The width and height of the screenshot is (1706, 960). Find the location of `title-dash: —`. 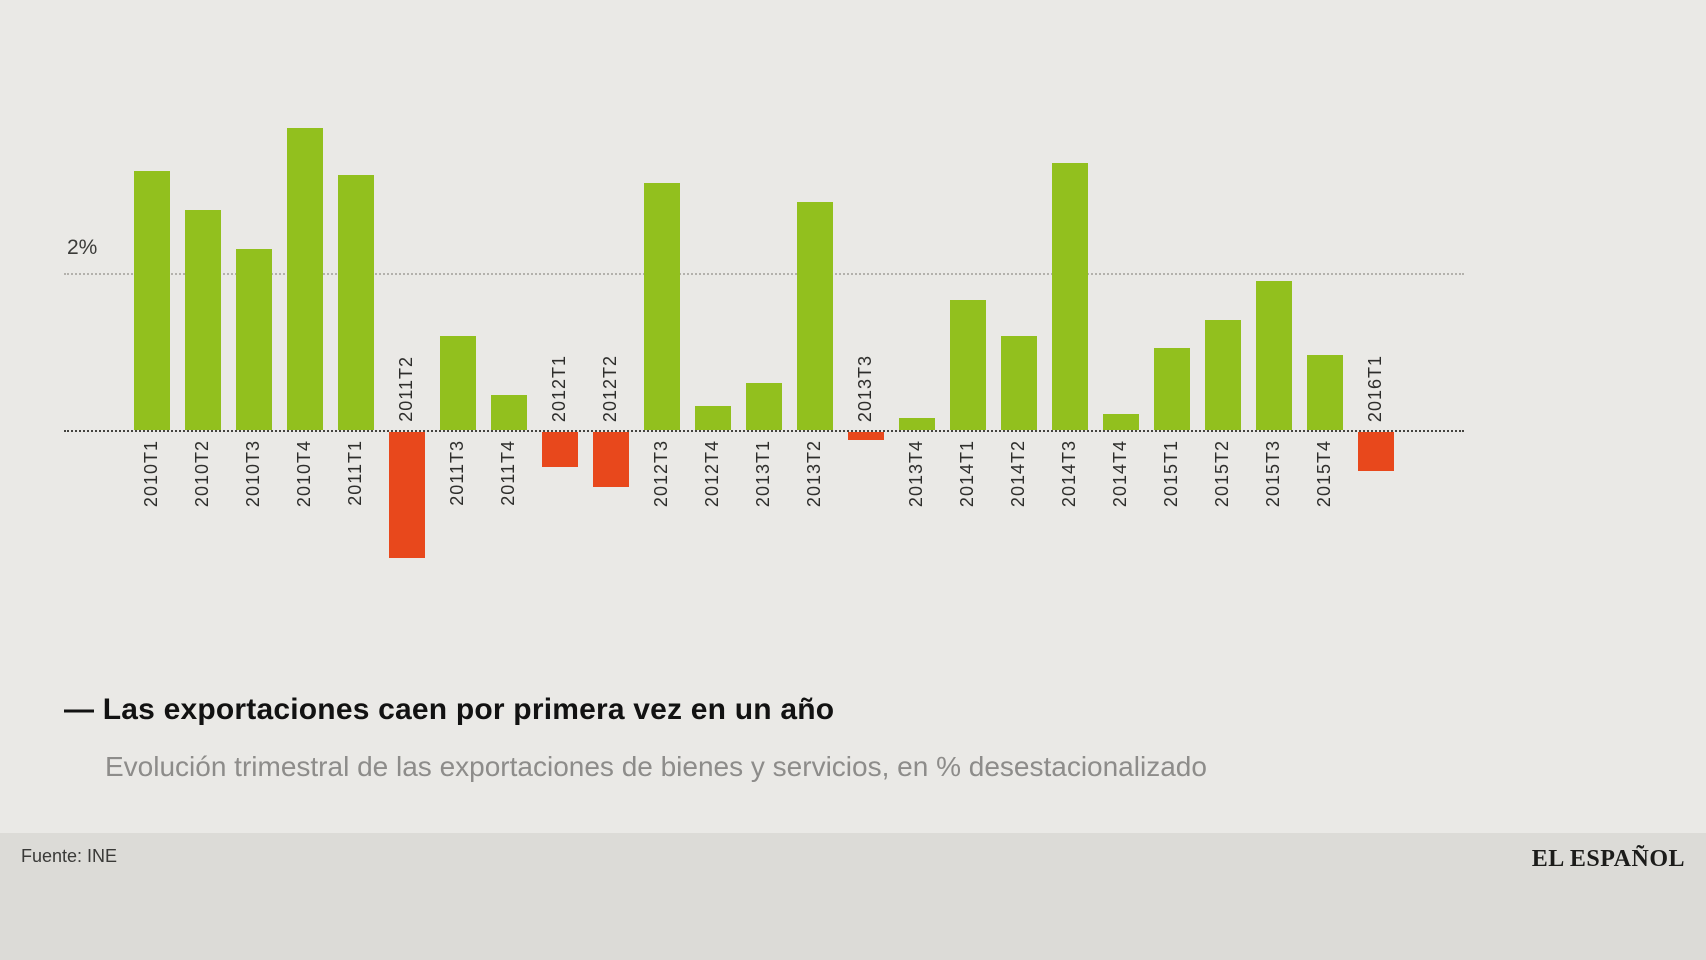

title-dash: — is located at coordinates (79, 709).